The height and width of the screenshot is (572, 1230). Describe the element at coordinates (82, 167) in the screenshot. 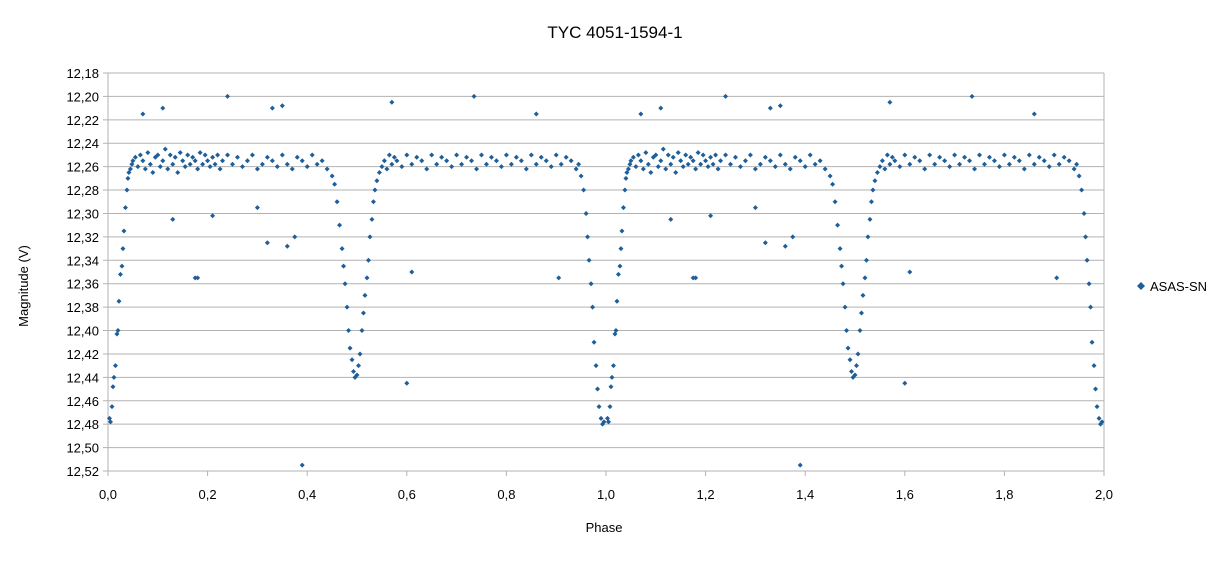

I see `y-tick-label: 12,26` at that location.